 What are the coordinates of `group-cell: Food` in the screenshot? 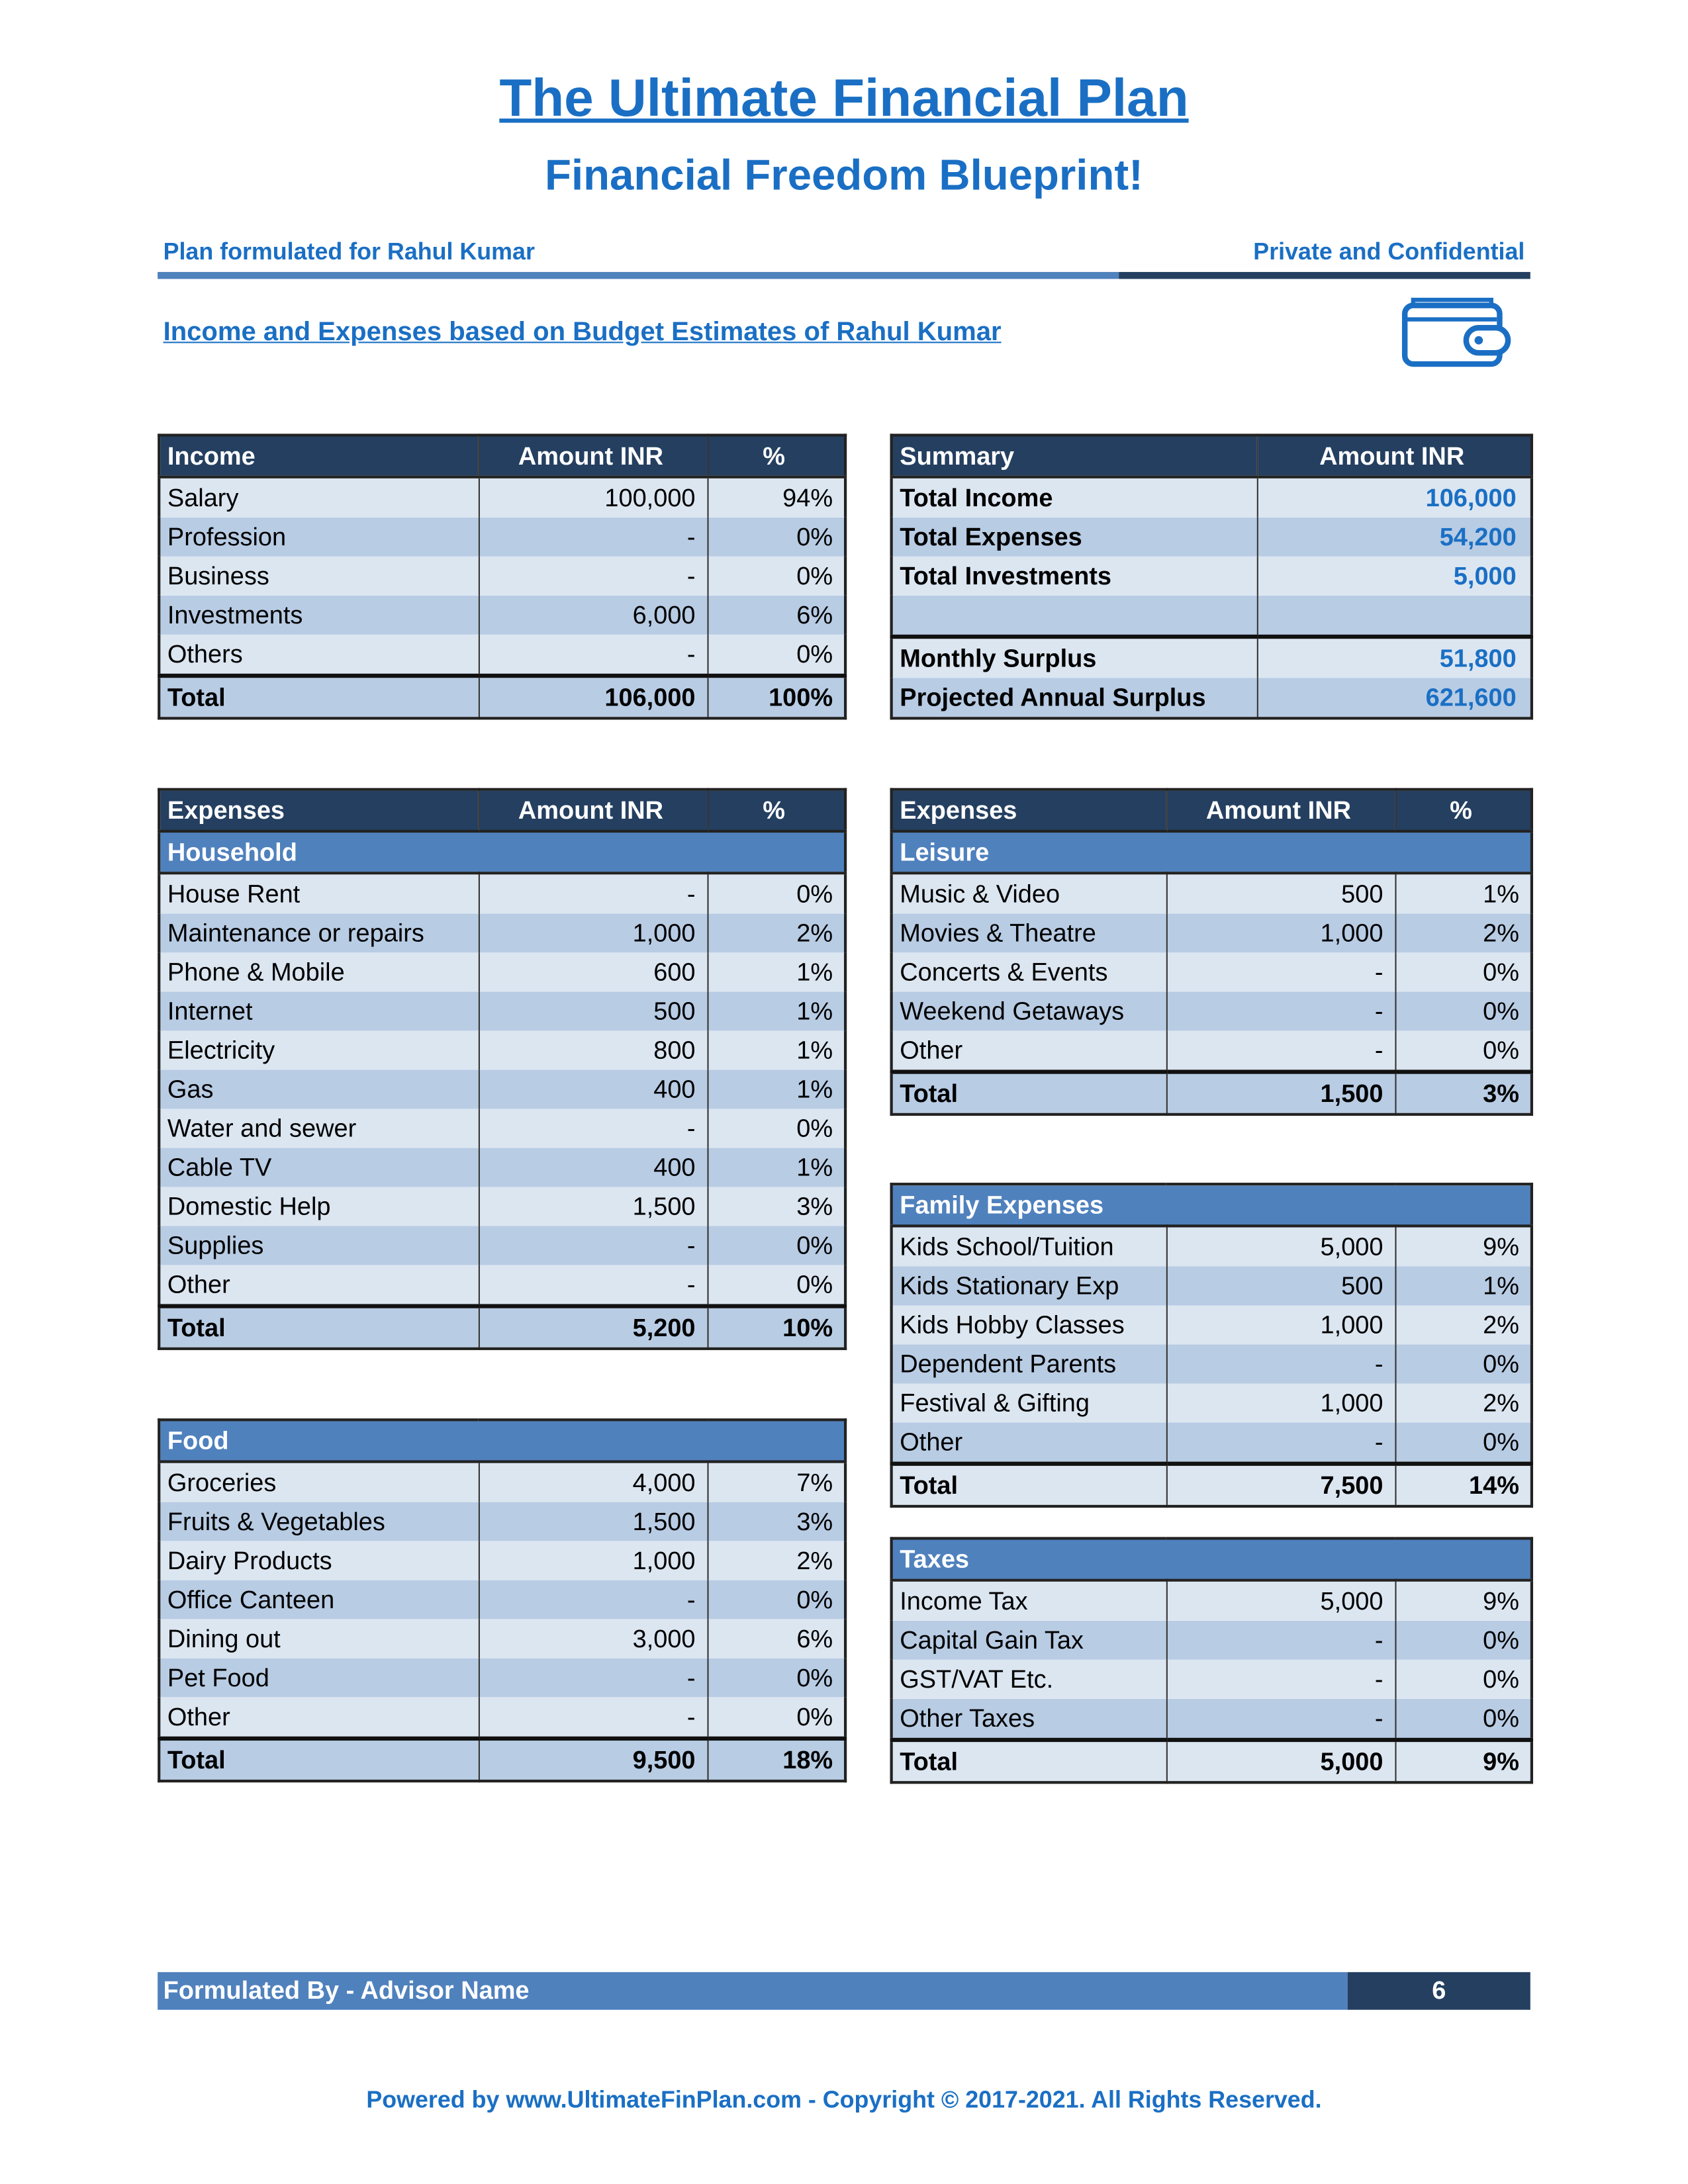 It's located at (502, 1442).